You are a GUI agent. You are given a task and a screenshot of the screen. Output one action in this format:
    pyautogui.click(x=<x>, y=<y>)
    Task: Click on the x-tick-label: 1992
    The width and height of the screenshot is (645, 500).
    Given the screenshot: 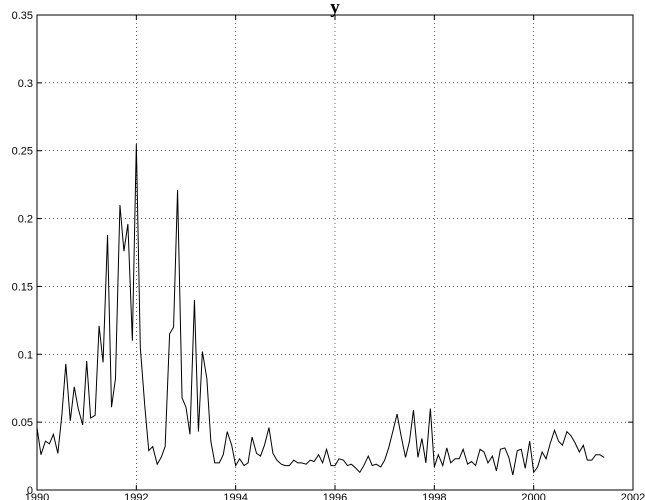 What is the action you would take?
    pyautogui.click(x=136, y=496)
    